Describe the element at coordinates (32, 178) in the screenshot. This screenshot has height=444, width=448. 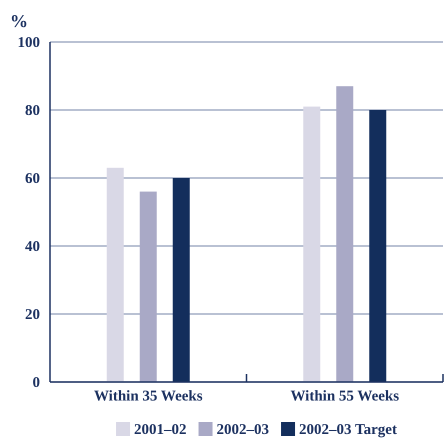
I see `y-tick-label: 60` at that location.